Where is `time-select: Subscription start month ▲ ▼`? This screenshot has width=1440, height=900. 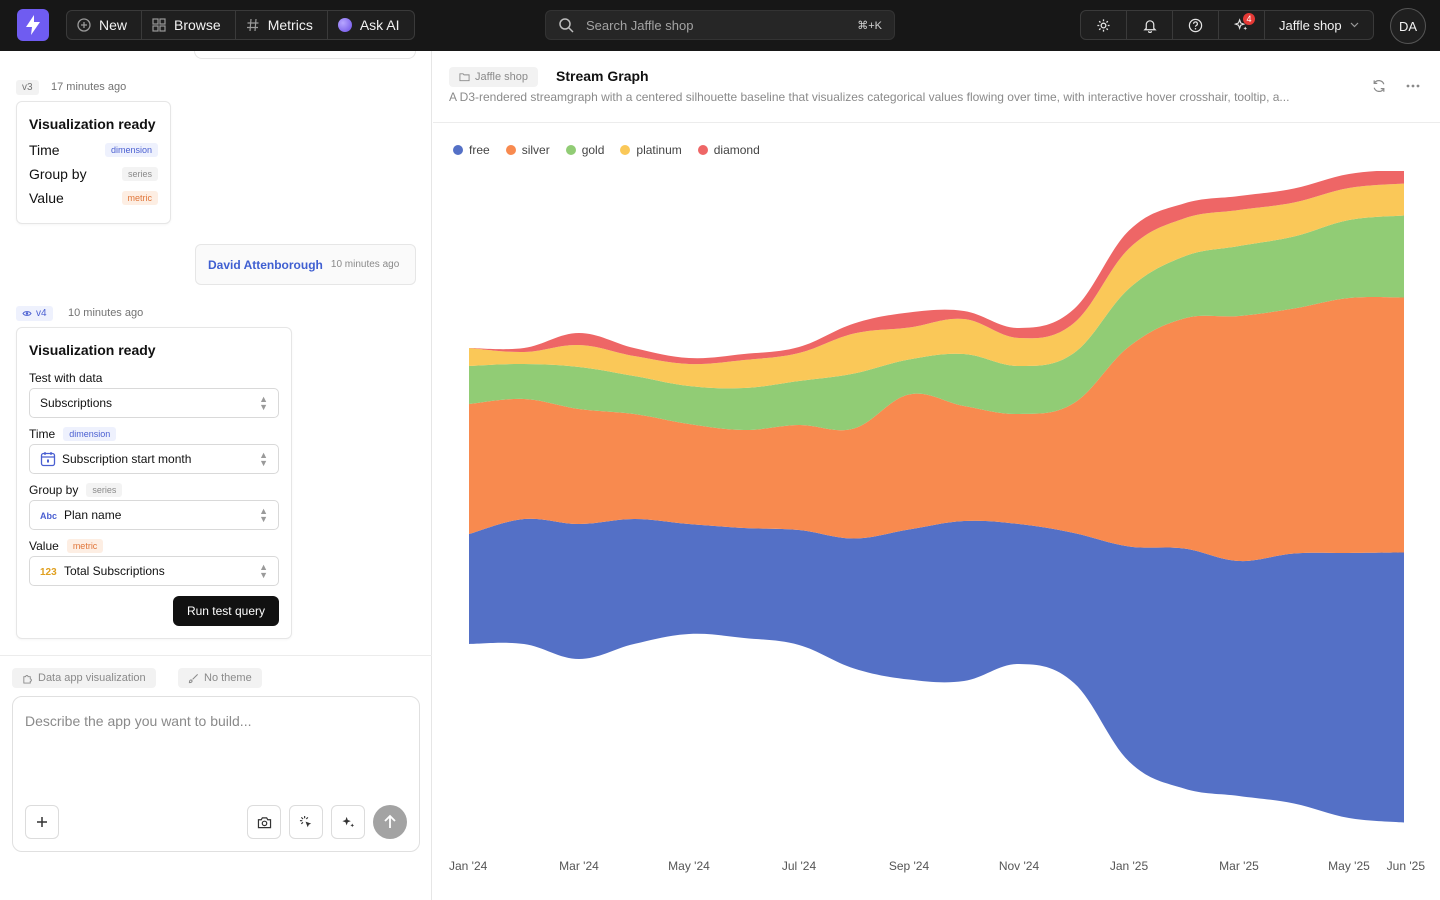
time-select: Subscription start month ▲ ▼ is located at coordinates (154, 459).